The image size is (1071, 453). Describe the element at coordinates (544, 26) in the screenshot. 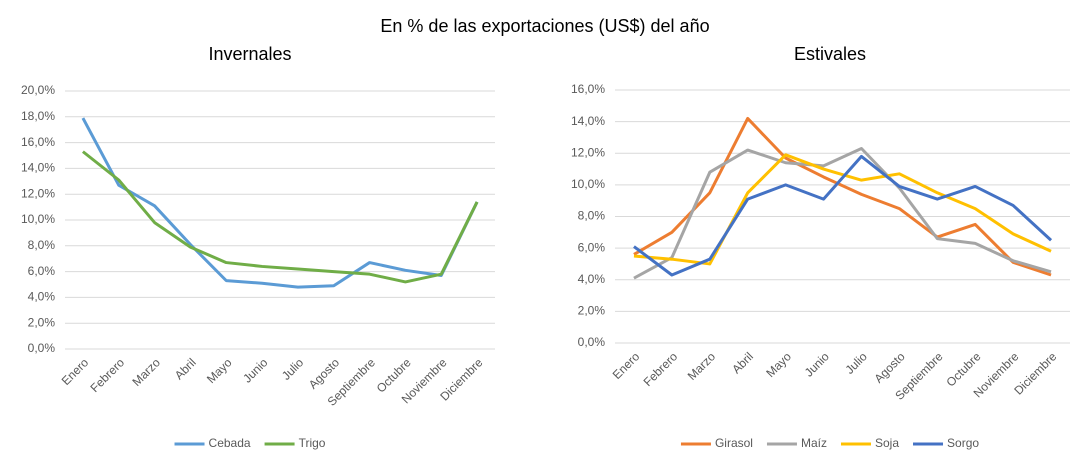

I see `page-title: En % de las exportaciones (US$) del año` at that location.